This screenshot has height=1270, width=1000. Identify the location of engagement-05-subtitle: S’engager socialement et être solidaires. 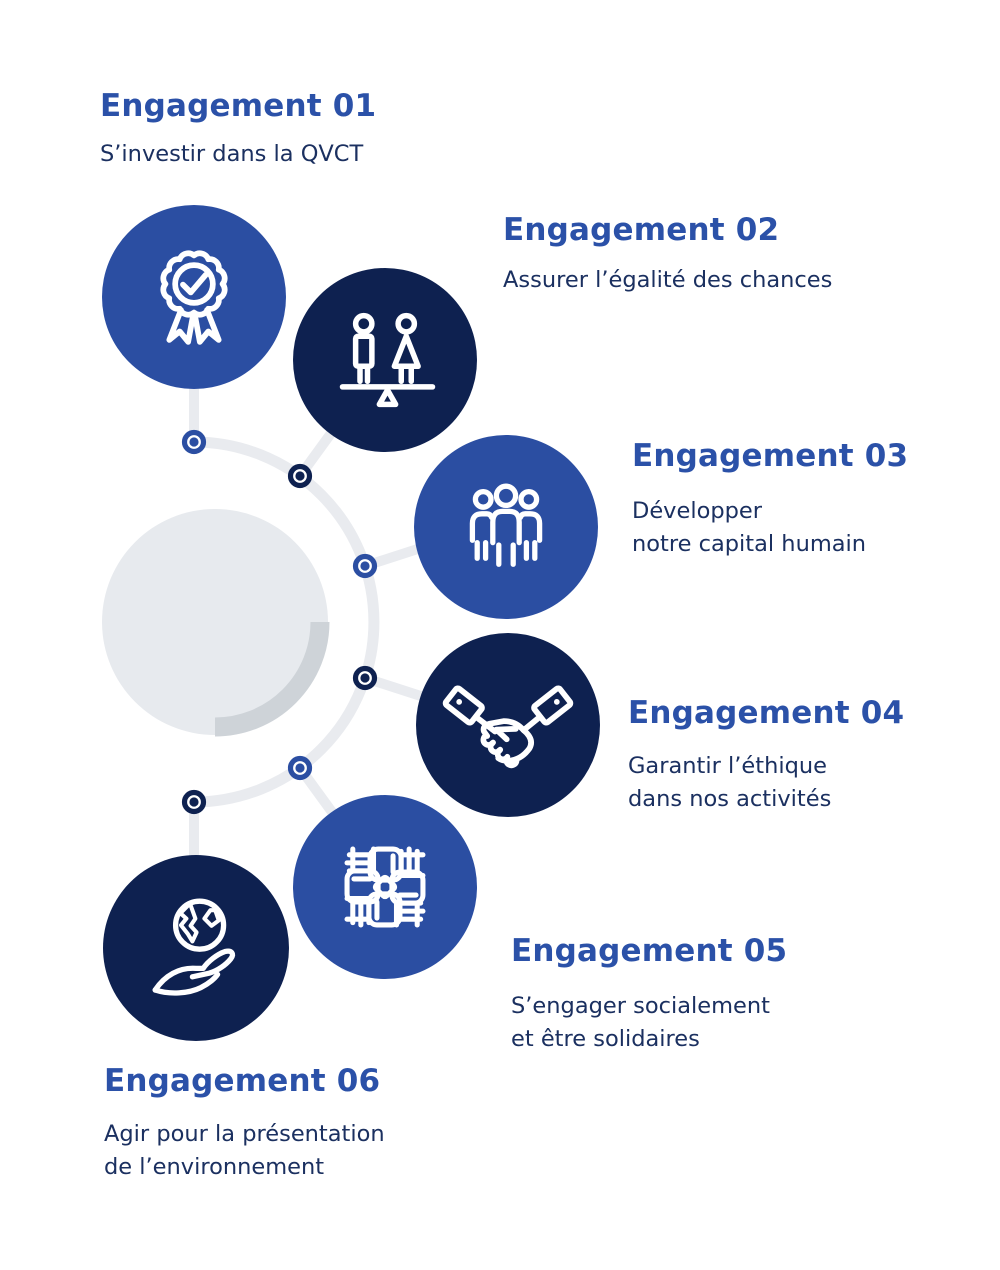
(640, 1023).